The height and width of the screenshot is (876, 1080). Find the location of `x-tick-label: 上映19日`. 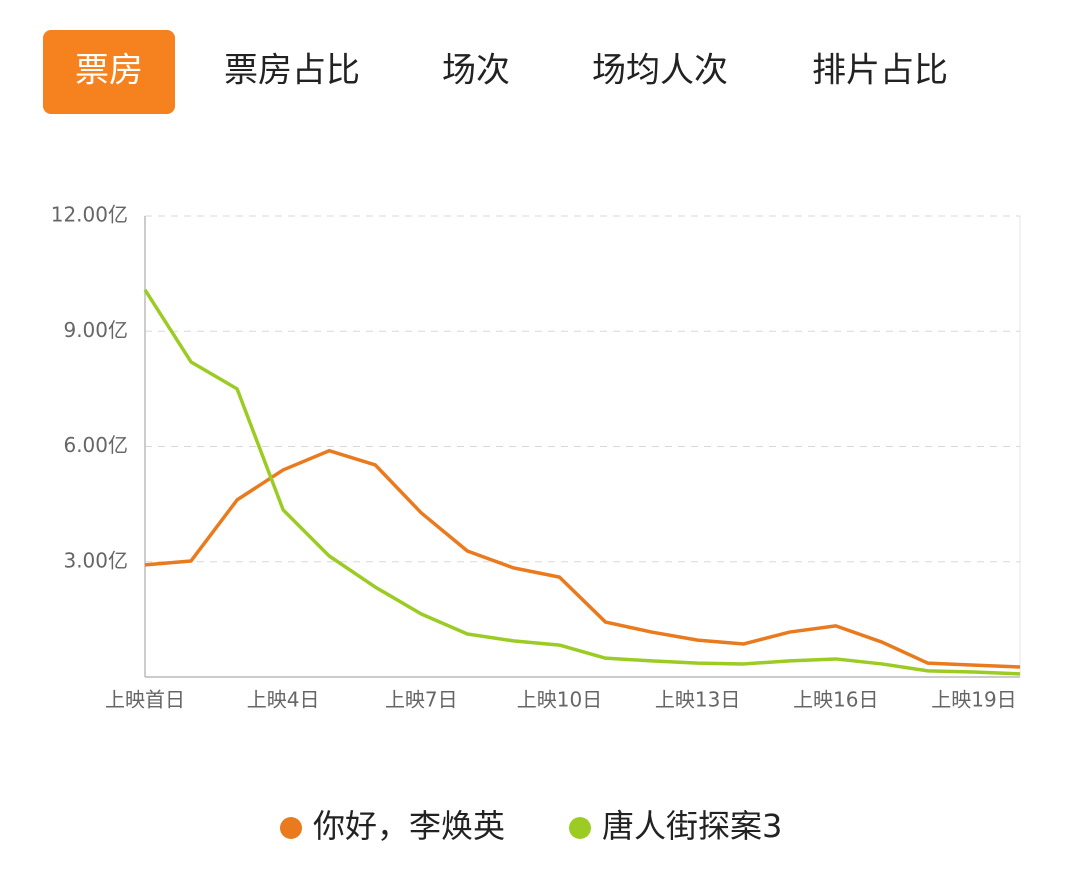

x-tick-label: 上映19日 is located at coordinates (973, 700).